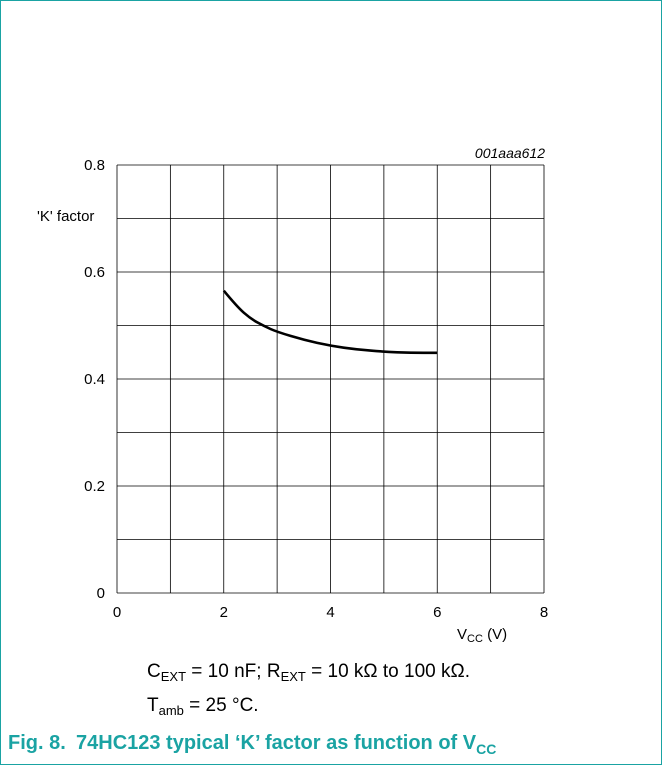 This screenshot has width=662, height=765. Describe the element at coordinates (486, 749) in the screenshot. I see `figure-caption-subscript: CC` at that location.